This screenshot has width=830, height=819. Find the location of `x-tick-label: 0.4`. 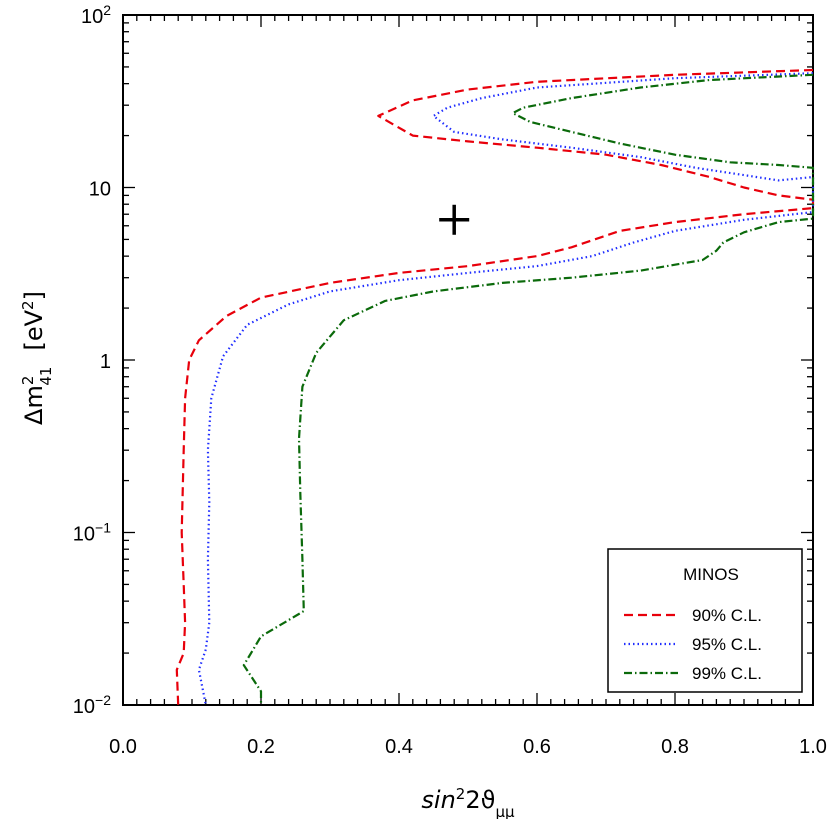

x-tick-label: 0.4 is located at coordinates (399, 747).